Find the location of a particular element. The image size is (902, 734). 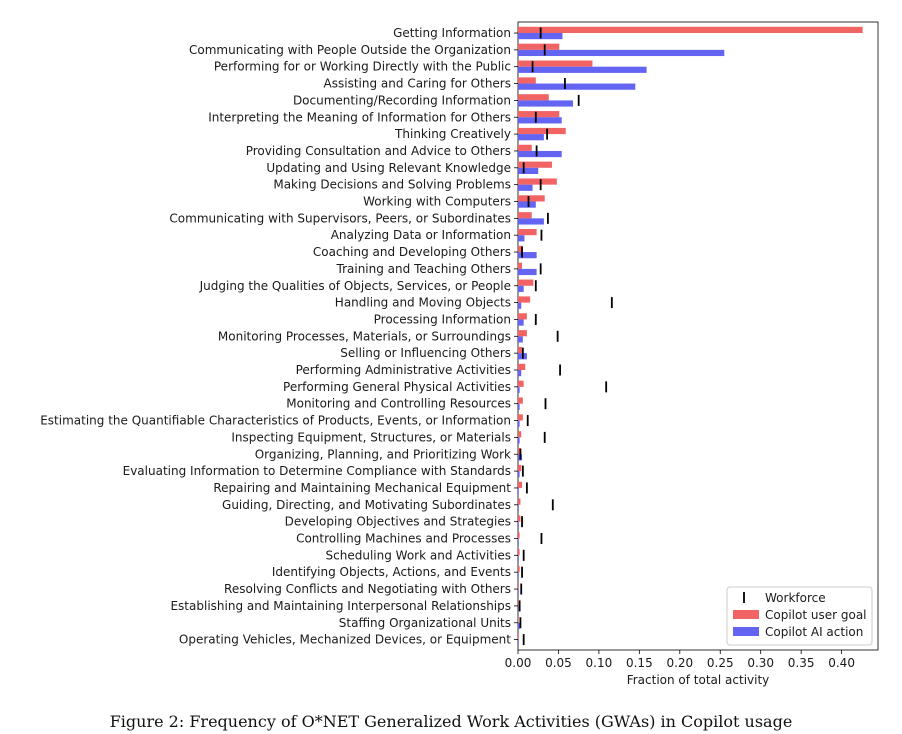

workforce-ticks-layer is located at coordinates (565, 336).